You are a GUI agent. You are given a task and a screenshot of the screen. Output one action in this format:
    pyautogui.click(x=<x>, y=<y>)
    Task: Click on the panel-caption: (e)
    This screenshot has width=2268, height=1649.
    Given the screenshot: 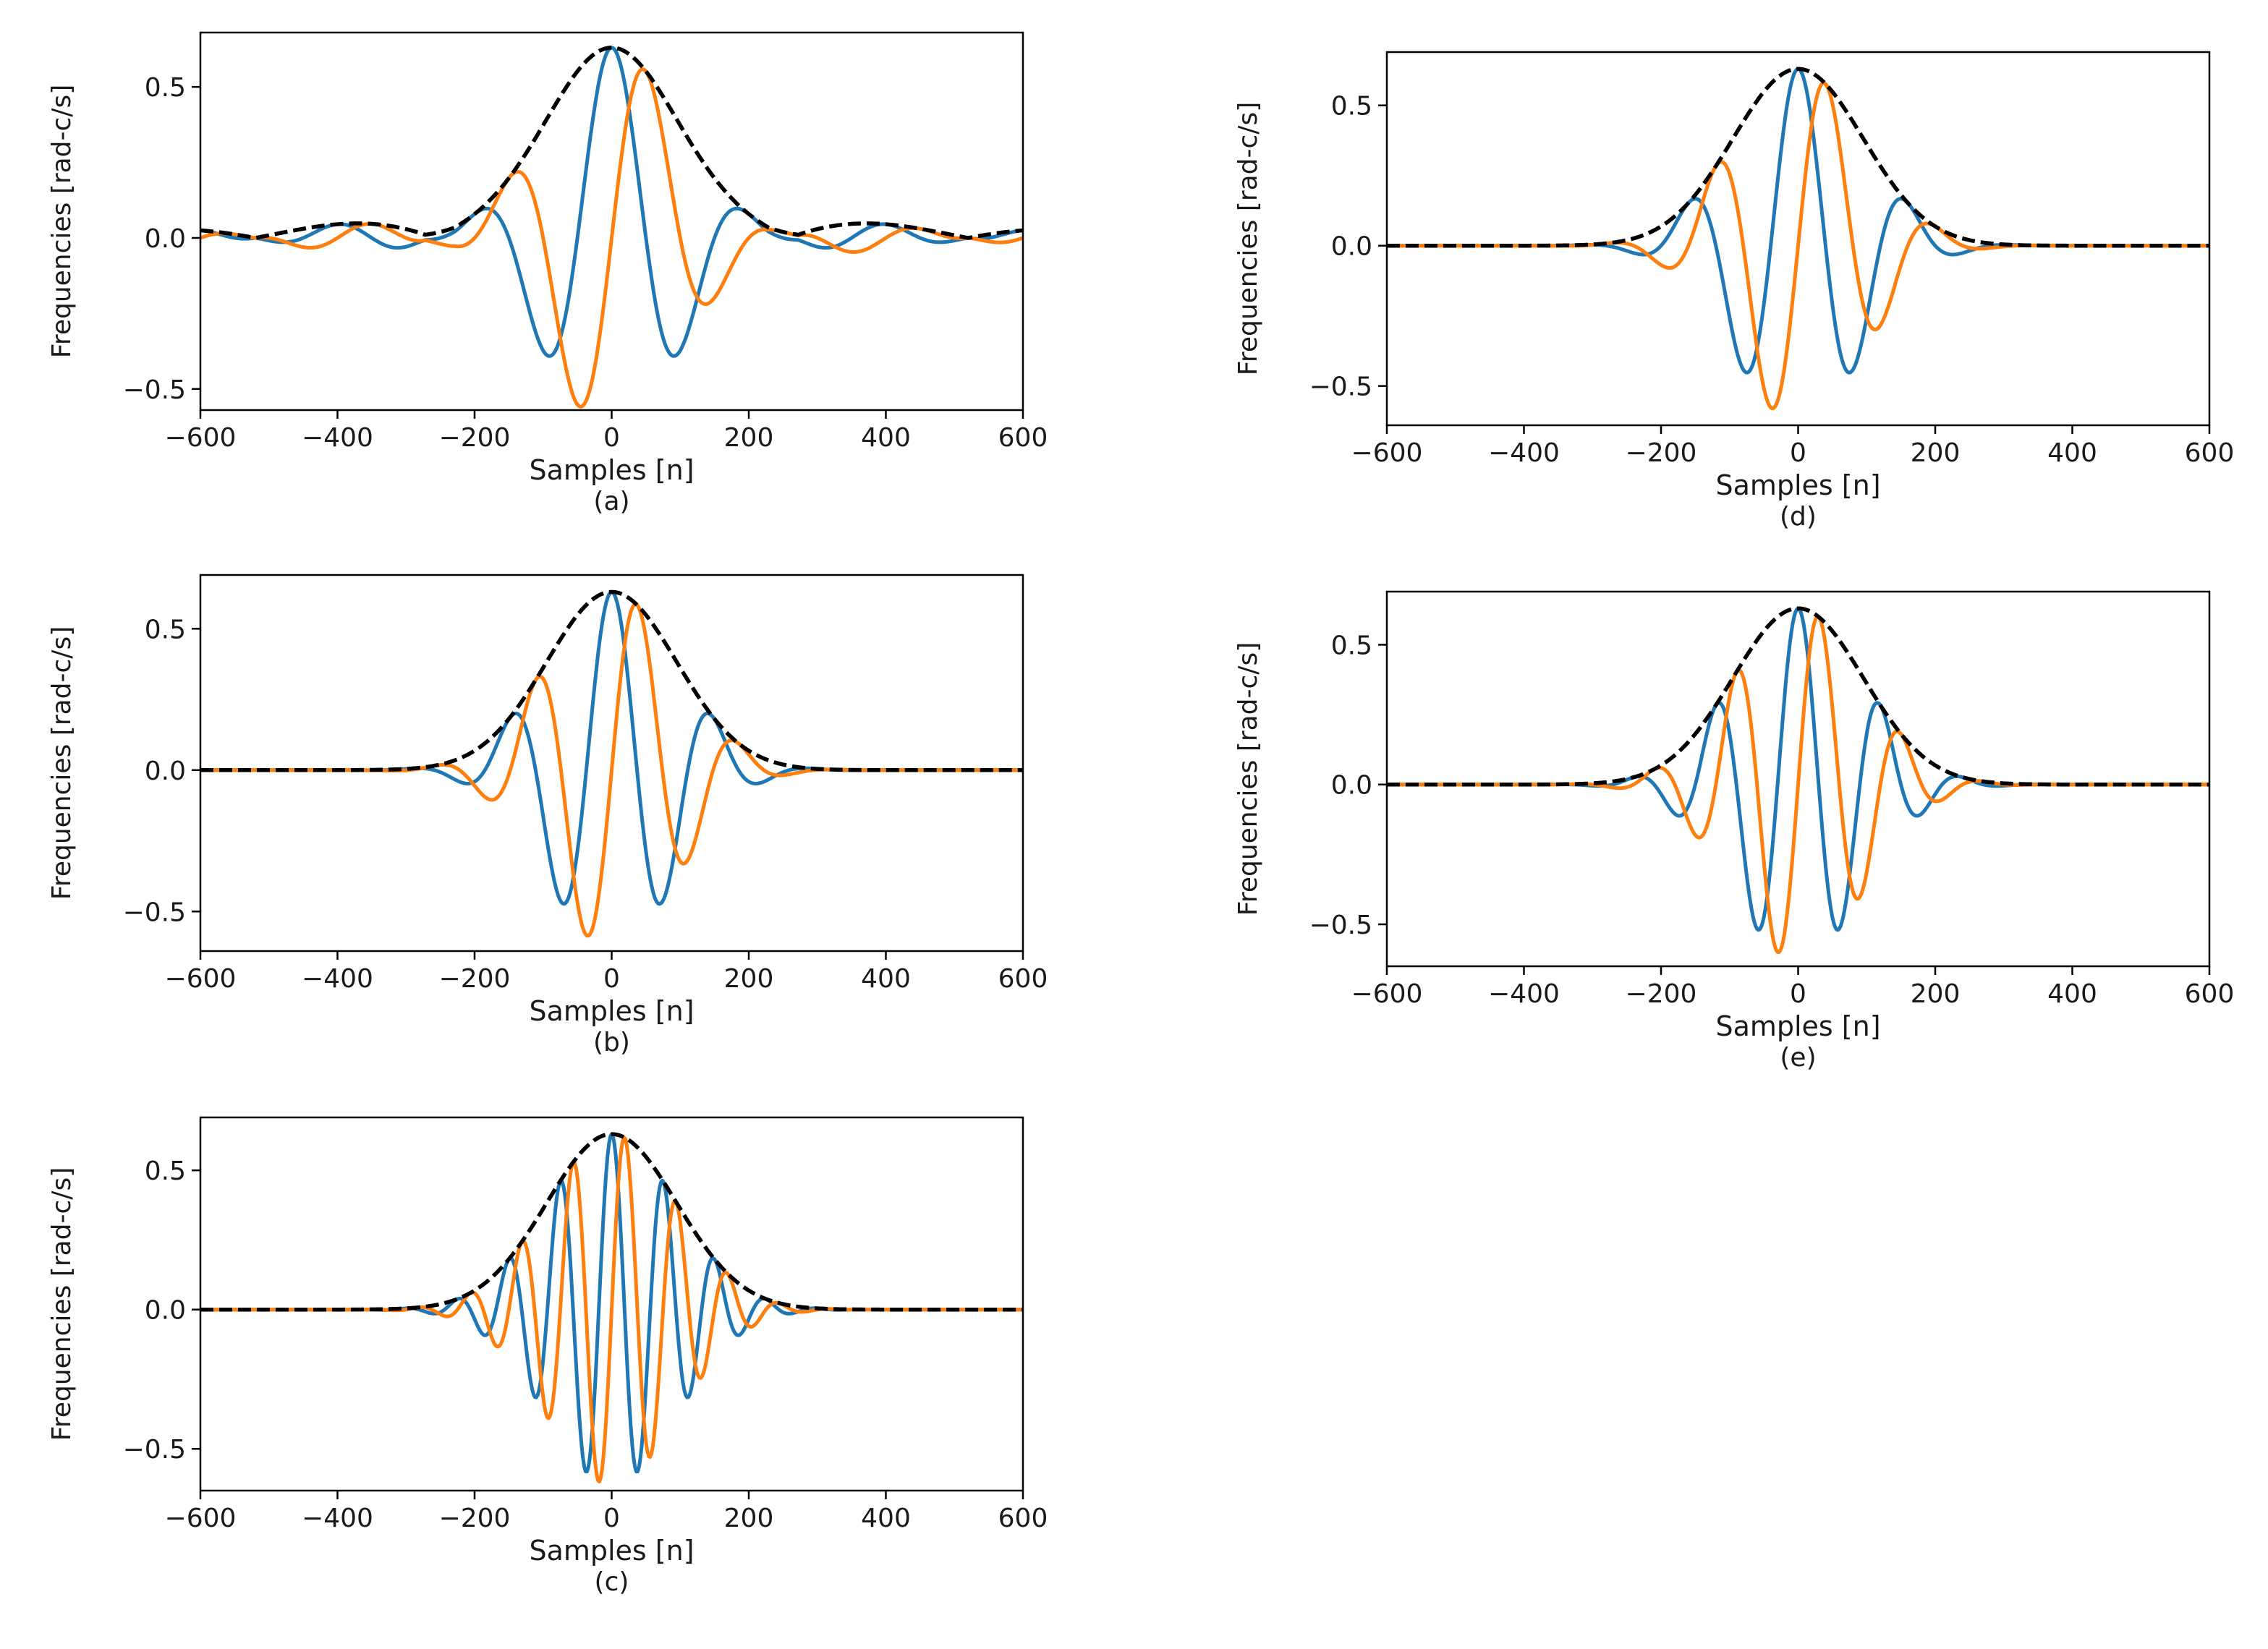 What is the action you would take?
    pyautogui.click(x=1798, y=1058)
    